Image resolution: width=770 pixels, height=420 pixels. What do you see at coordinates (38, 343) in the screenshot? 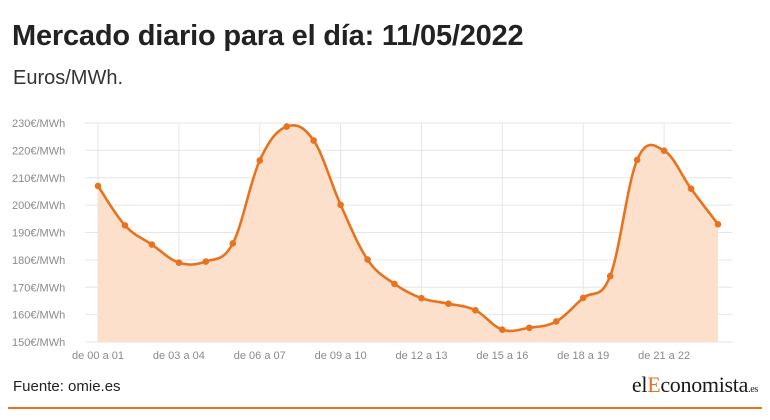
I see `y-tick-label: 150€/MWh` at bounding box center [38, 343].